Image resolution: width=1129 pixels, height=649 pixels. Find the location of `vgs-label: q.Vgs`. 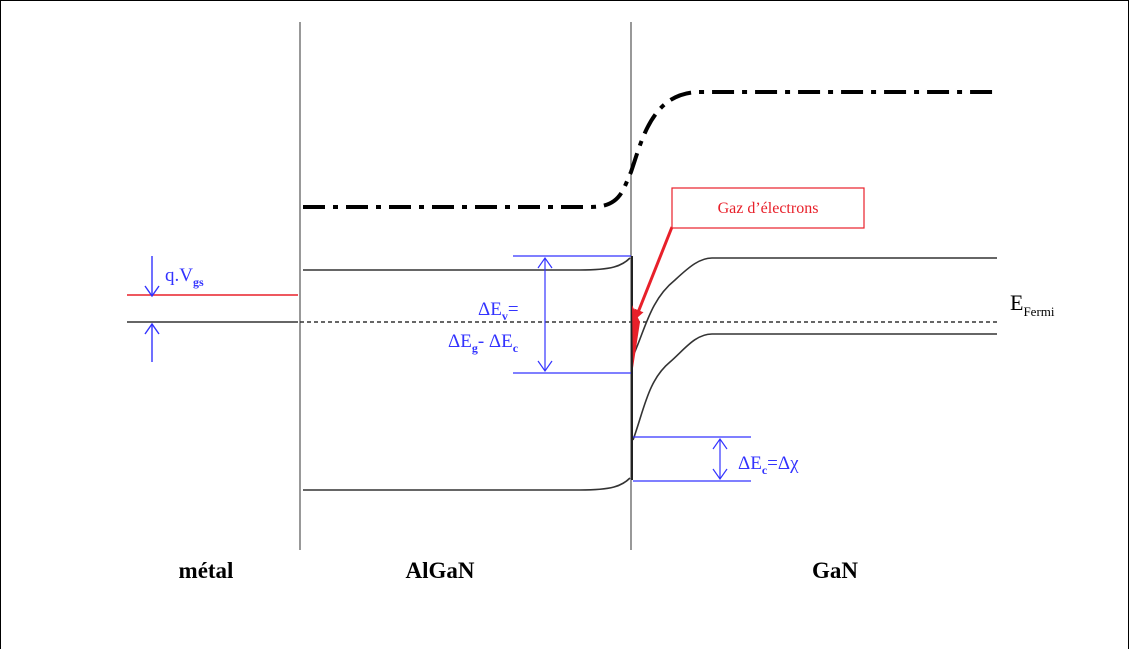

vgs-label: q.Vgs is located at coordinates (184, 277).